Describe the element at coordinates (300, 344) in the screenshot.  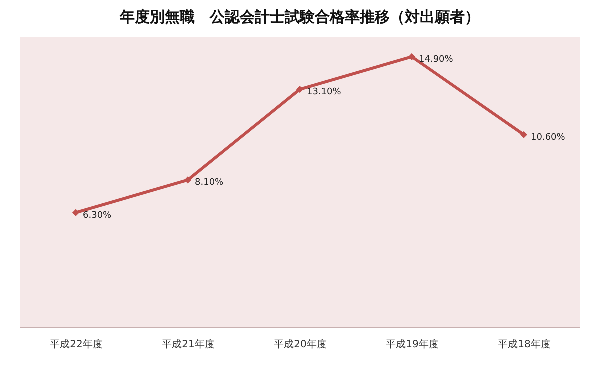
I see `x-tick-label: 平成20年度` at that location.